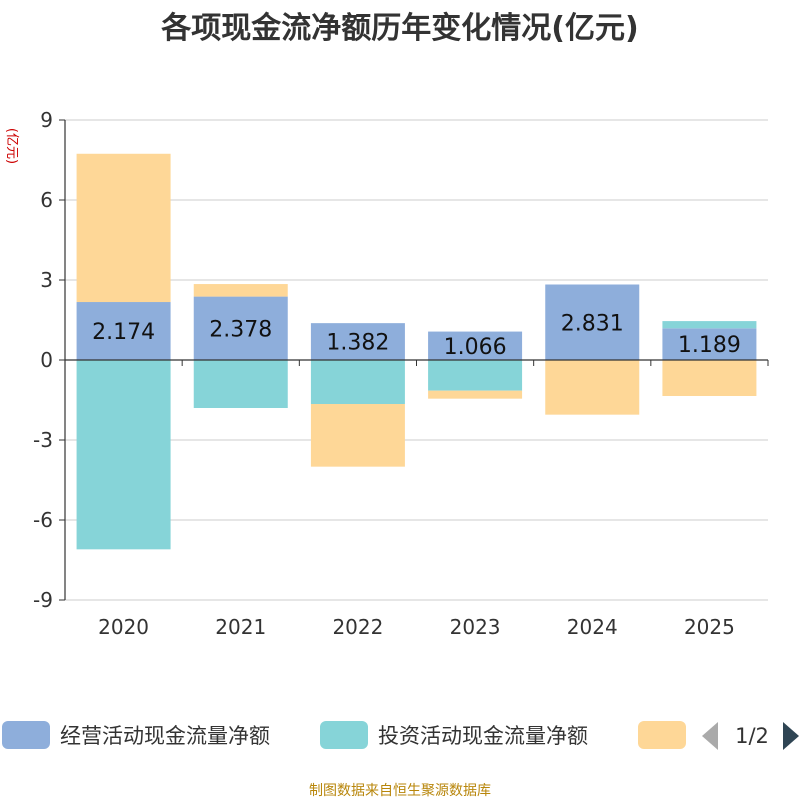  I want to click on pager-prev-icon, so click(710, 736).